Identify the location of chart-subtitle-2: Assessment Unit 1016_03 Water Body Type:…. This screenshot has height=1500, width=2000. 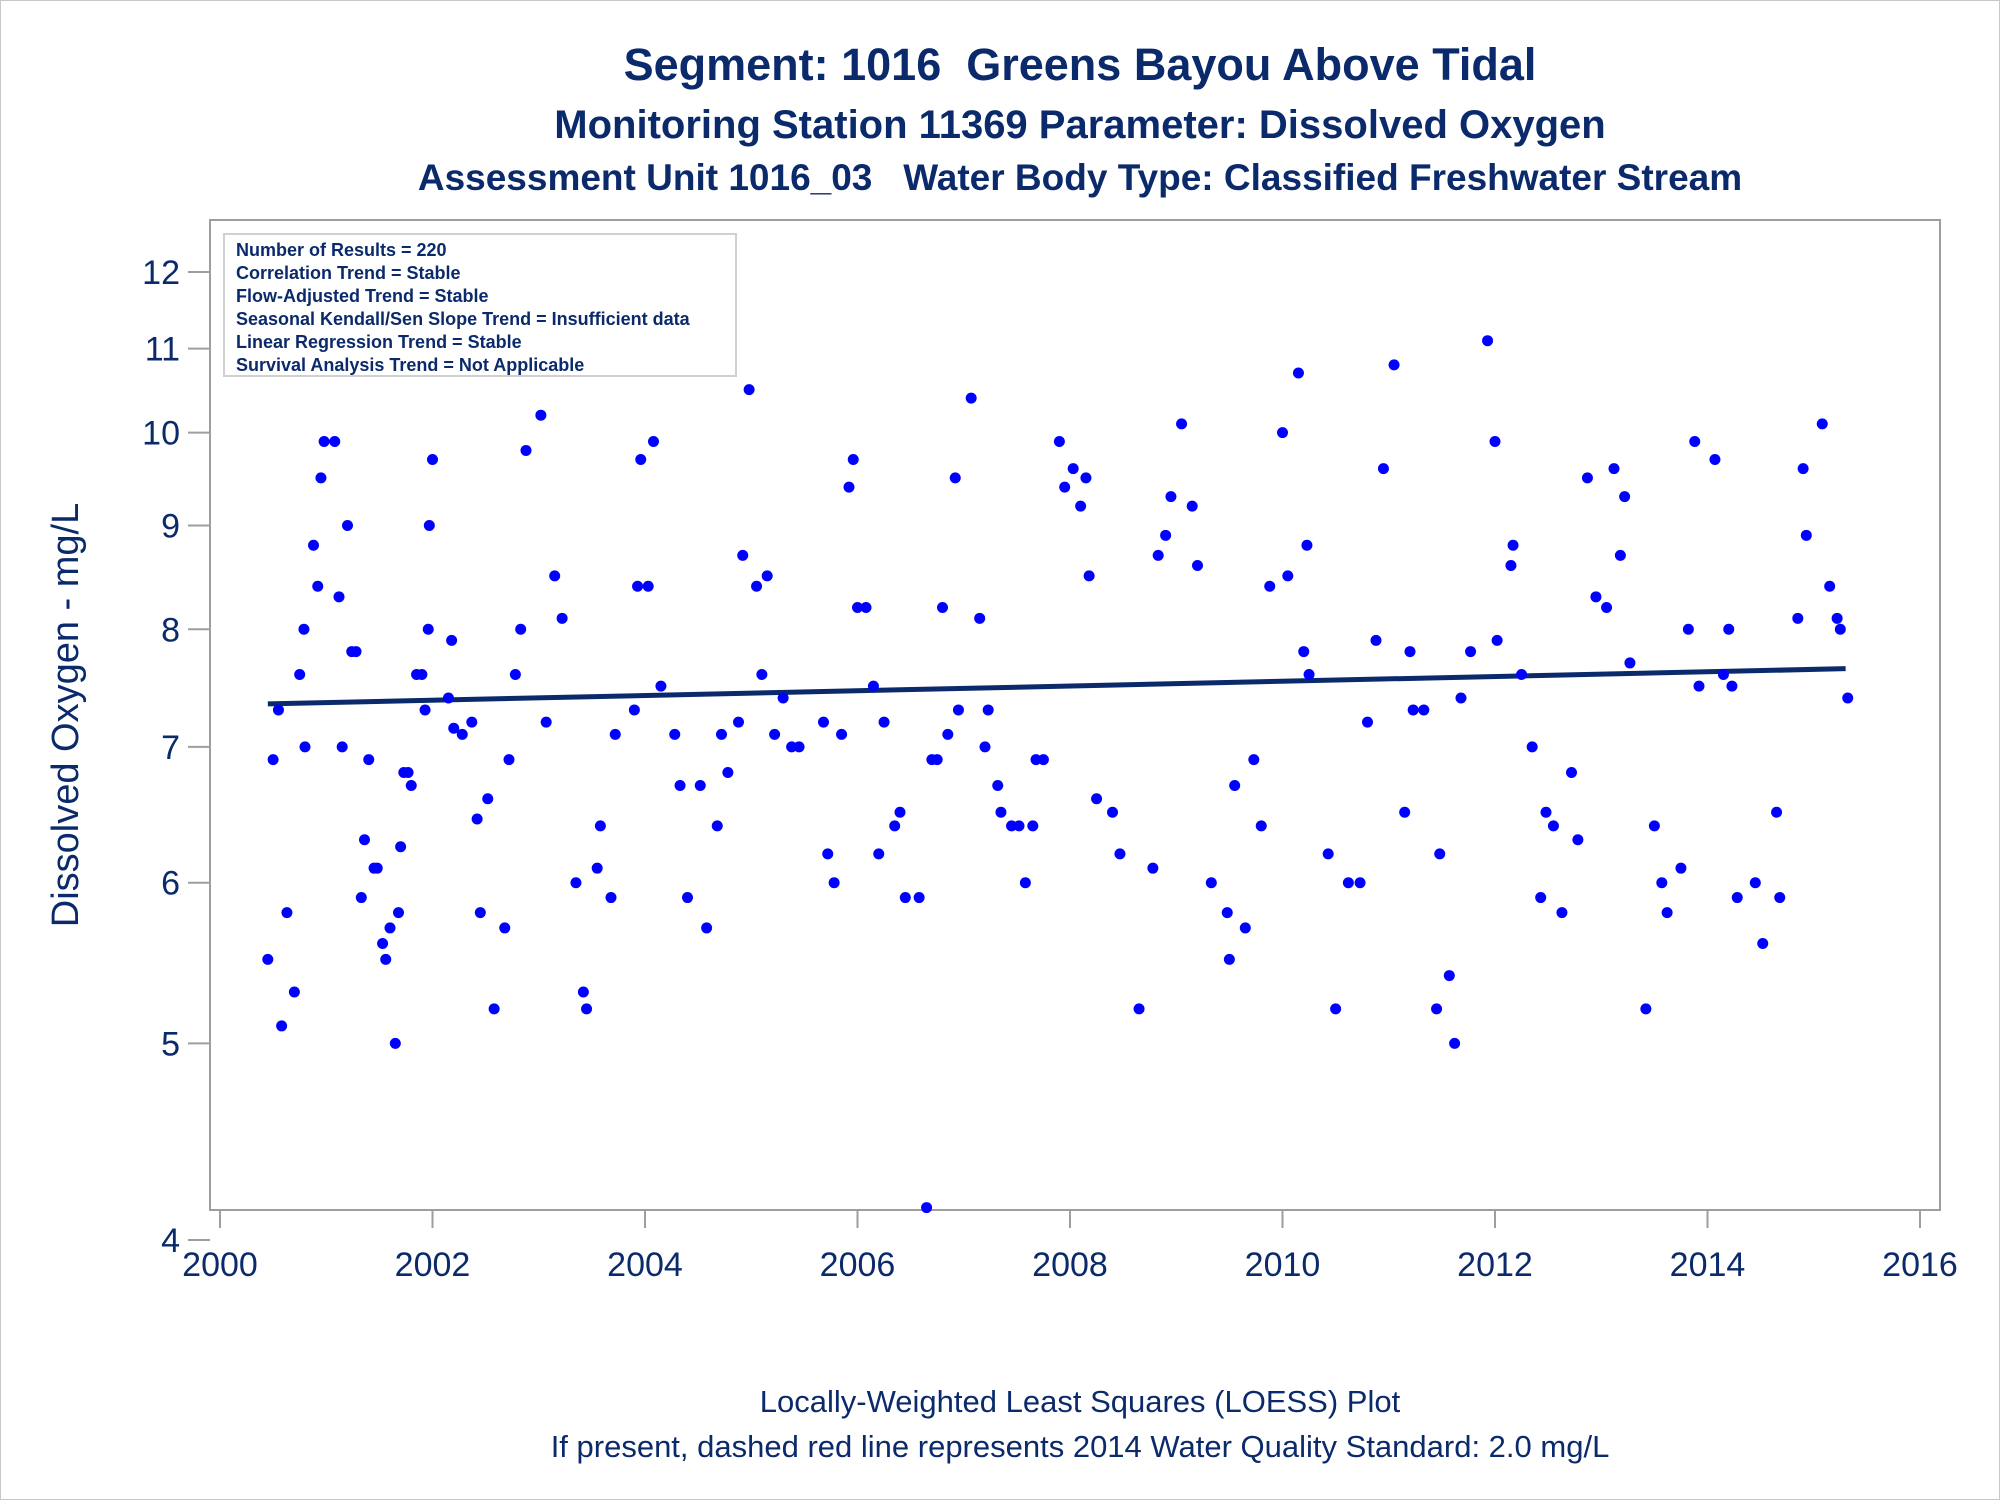
(1080, 177).